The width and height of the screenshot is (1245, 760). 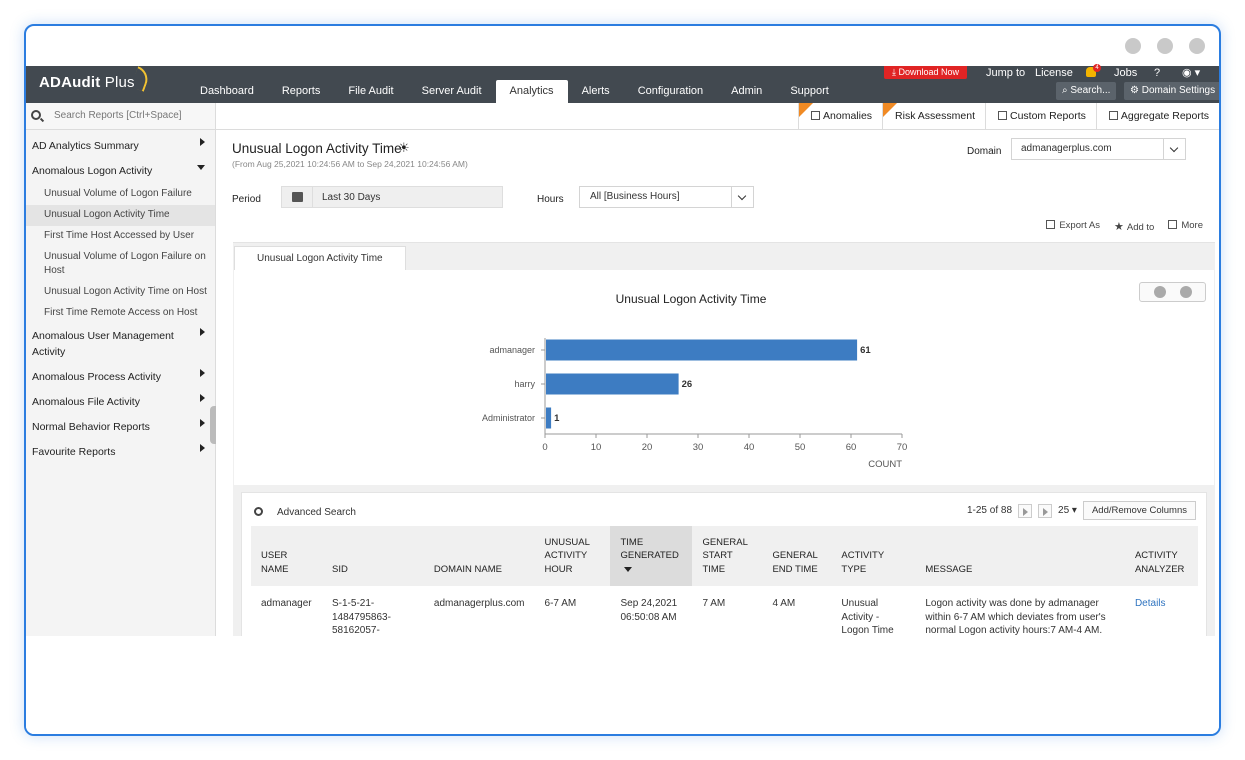 I want to click on hours-select: All [Business Hours], so click(x=666, y=197).